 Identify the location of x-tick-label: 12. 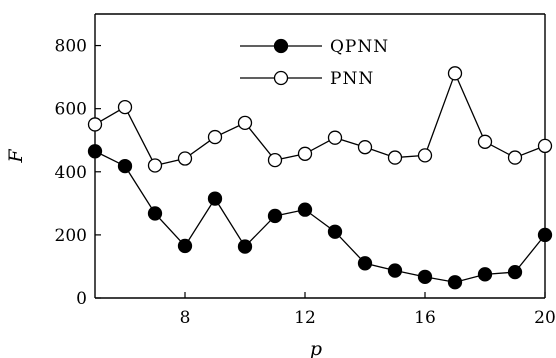
(305, 318).